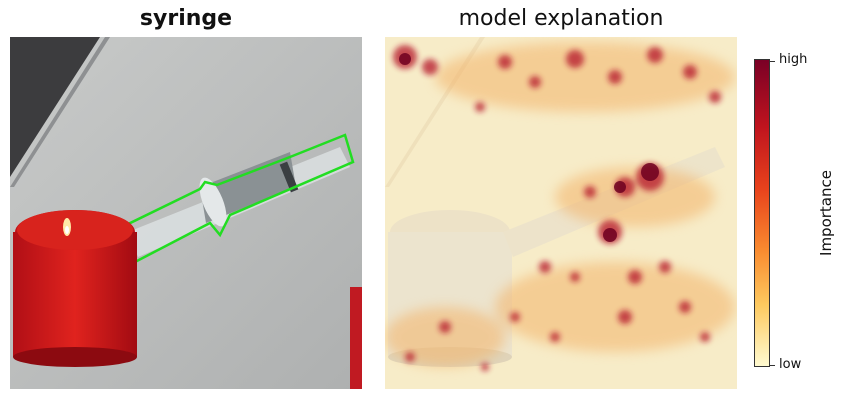  I want to click on colorbar-low-tick, so click(772, 365).